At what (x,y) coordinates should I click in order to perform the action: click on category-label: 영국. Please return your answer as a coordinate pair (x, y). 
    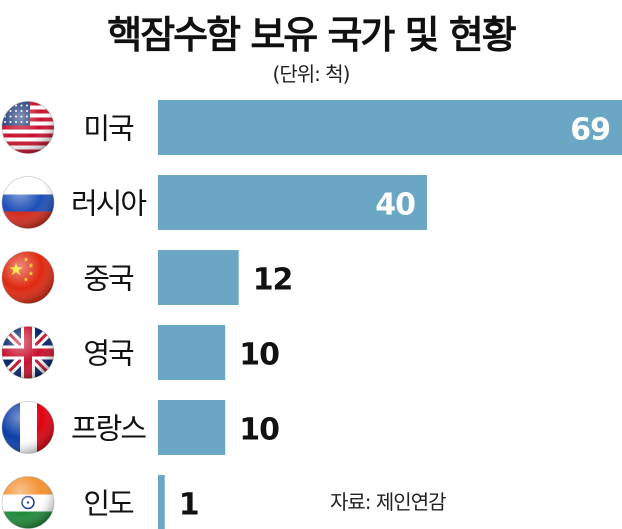
    Looking at the image, I should click on (108, 354).